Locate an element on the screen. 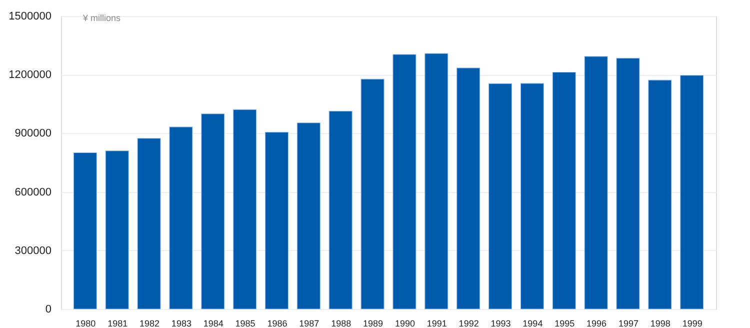 The image size is (750, 328). y-tick-label: 900000 is located at coordinates (33, 134).